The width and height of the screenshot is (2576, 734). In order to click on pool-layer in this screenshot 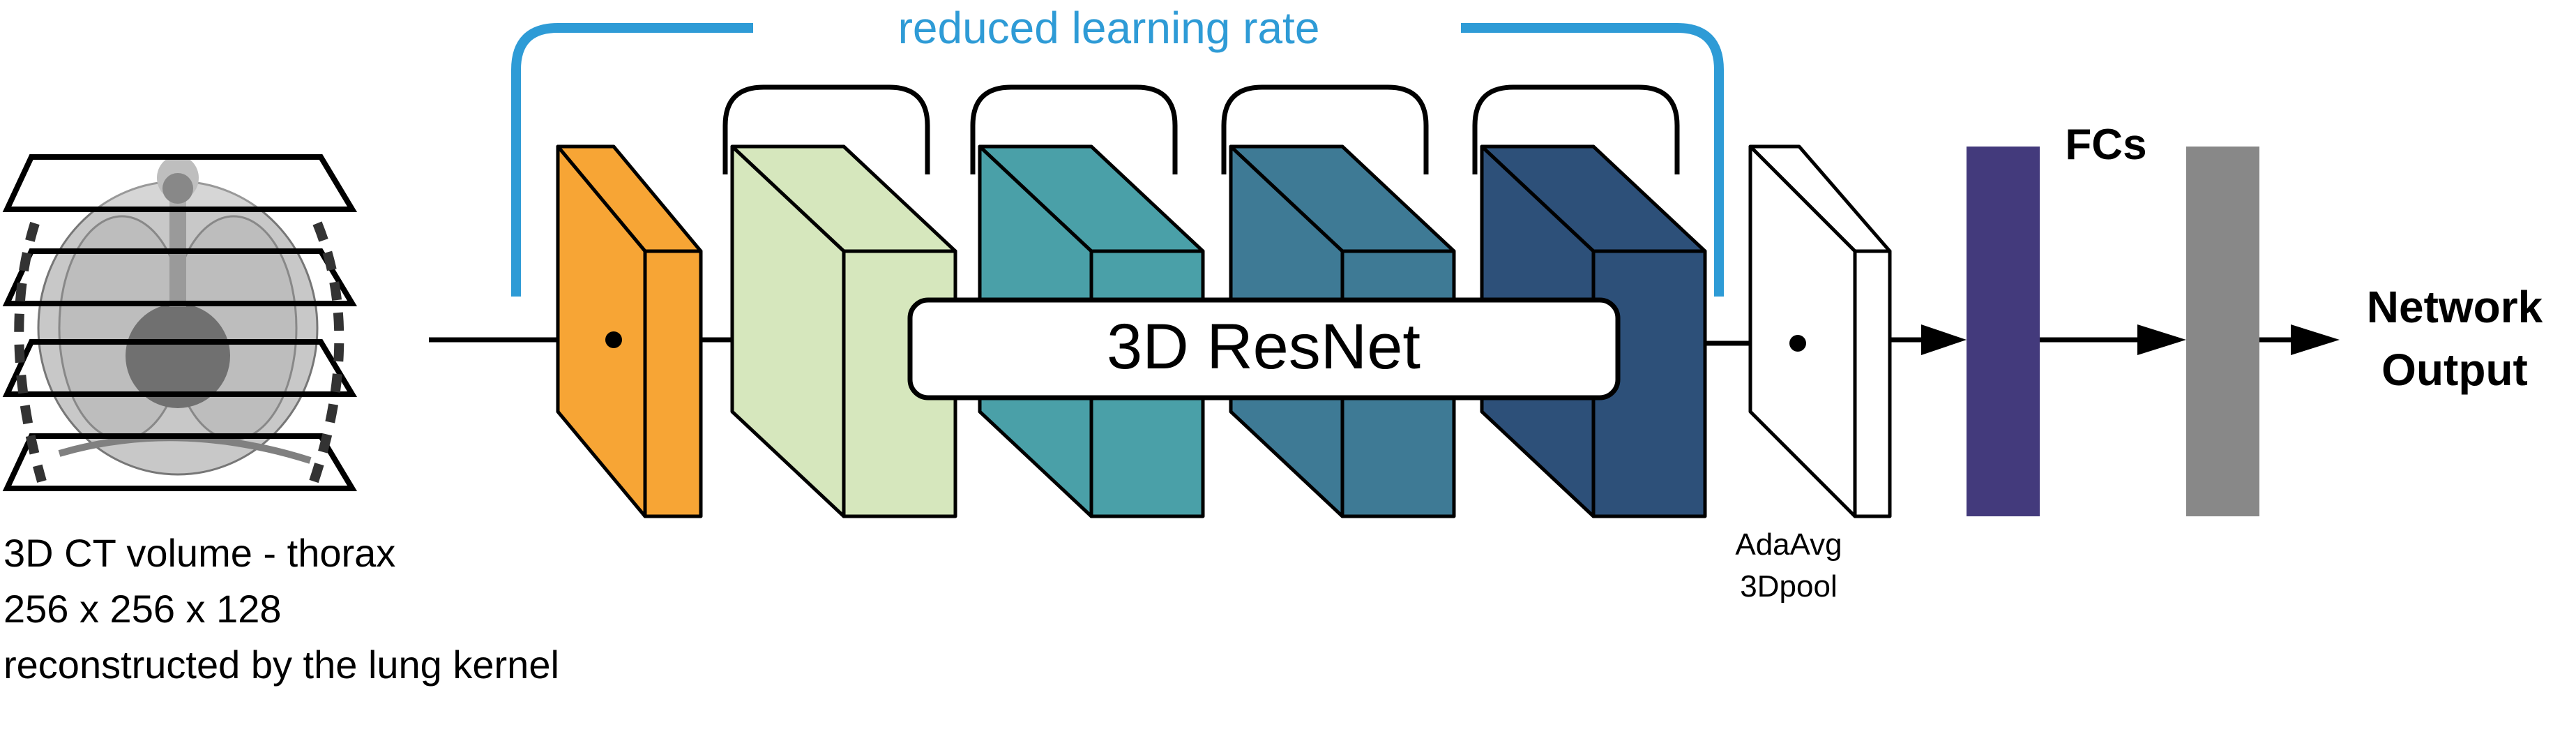, I will do `click(1820, 331)`.